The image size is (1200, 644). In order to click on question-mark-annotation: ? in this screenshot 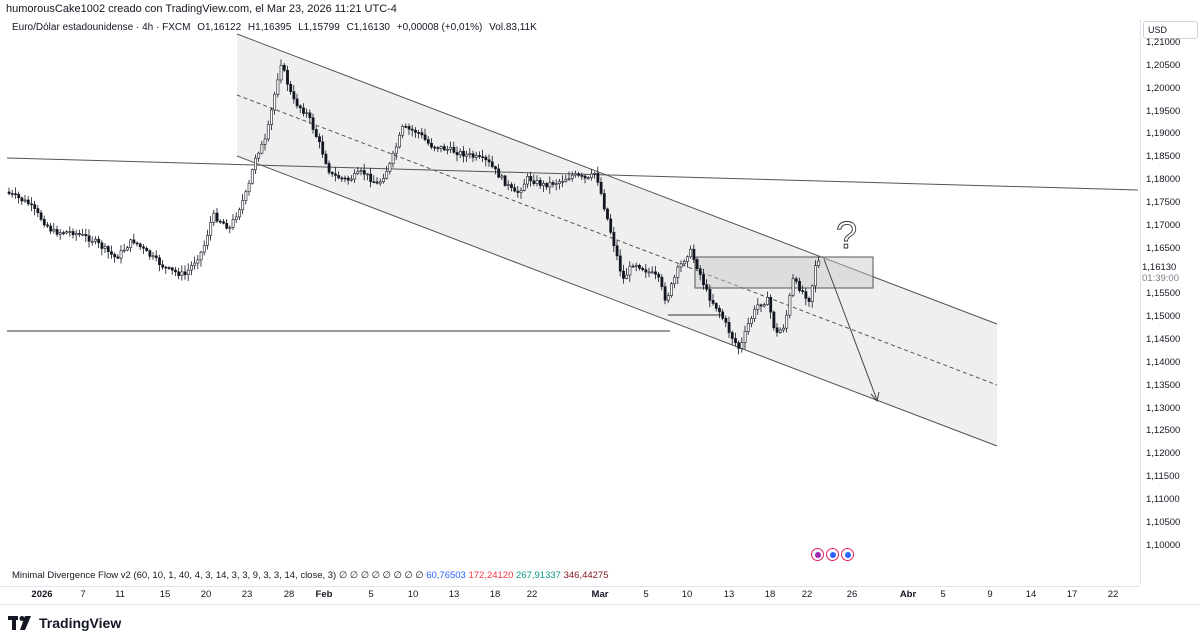, I will do `click(847, 236)`.